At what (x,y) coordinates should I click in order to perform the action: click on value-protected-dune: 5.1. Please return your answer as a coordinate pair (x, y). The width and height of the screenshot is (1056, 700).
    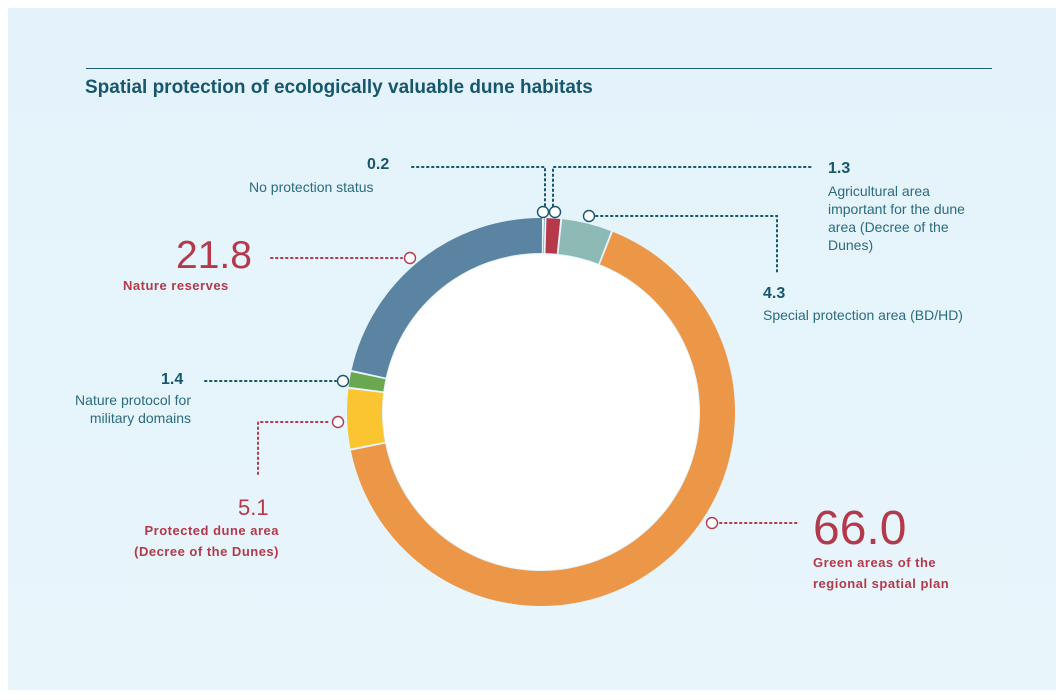
    Looking at the image, I should click on (253, 507).